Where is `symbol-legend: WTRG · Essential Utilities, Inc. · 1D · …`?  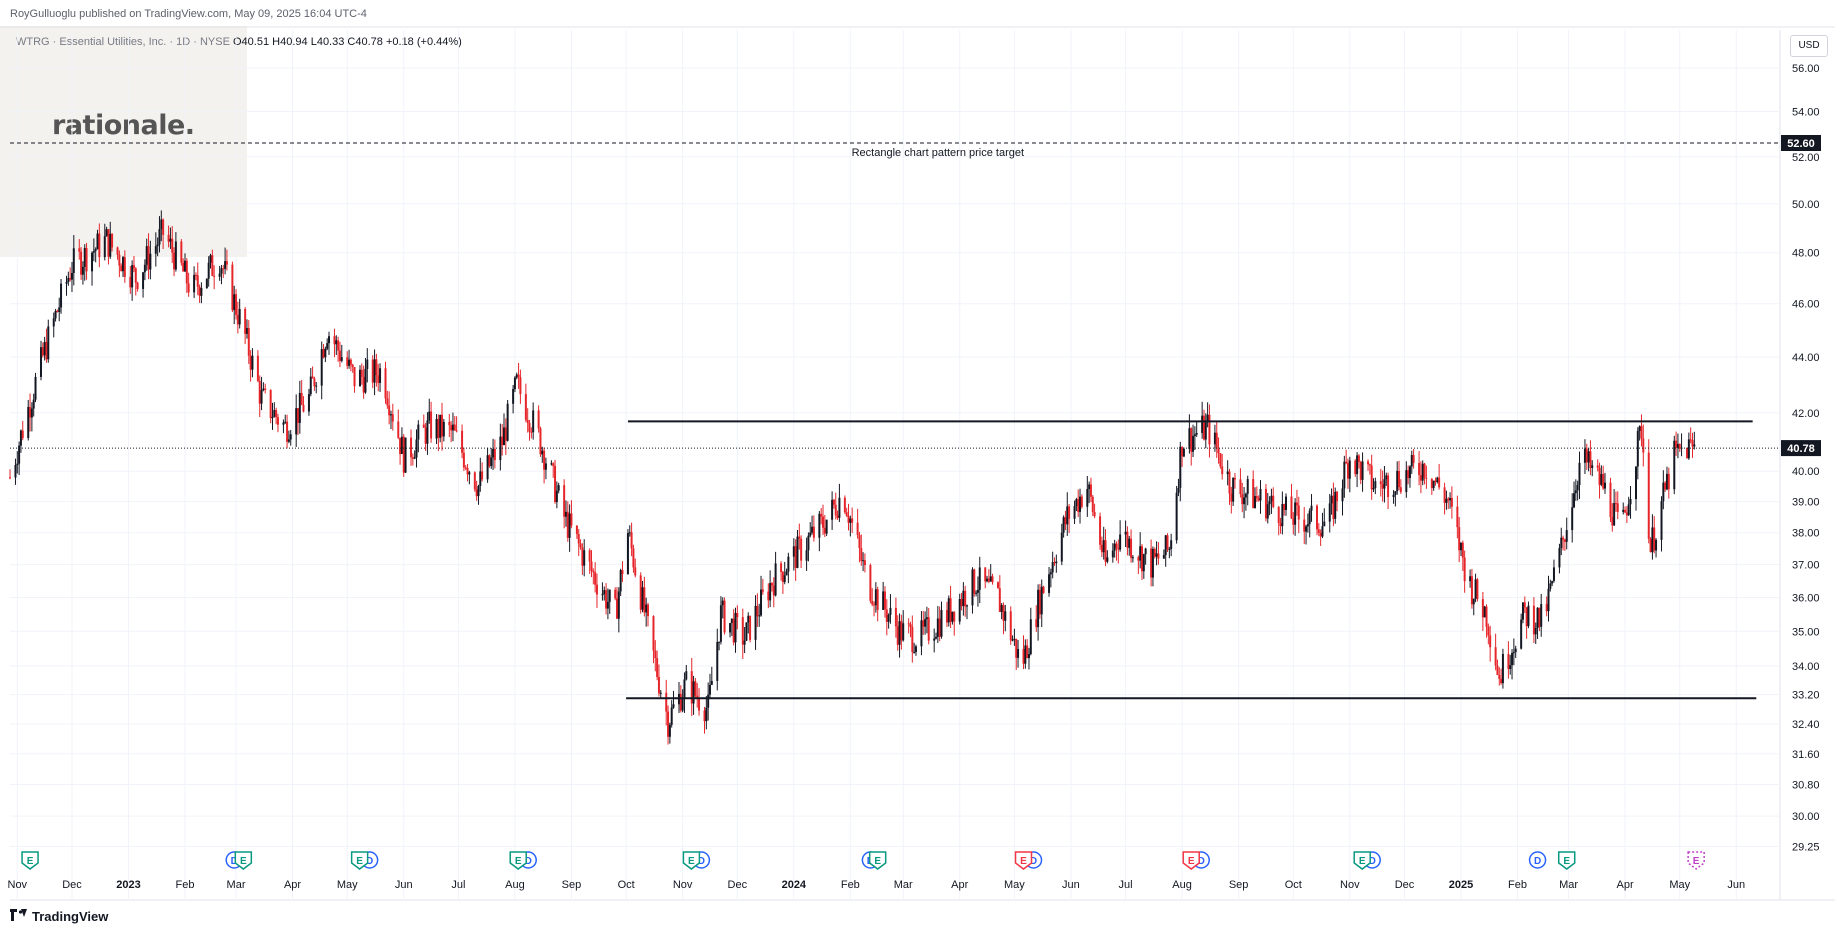
symbol-legend: WTRG · Essential Utilities, Inc. · 1D · … is located at coordinates (239, 42).